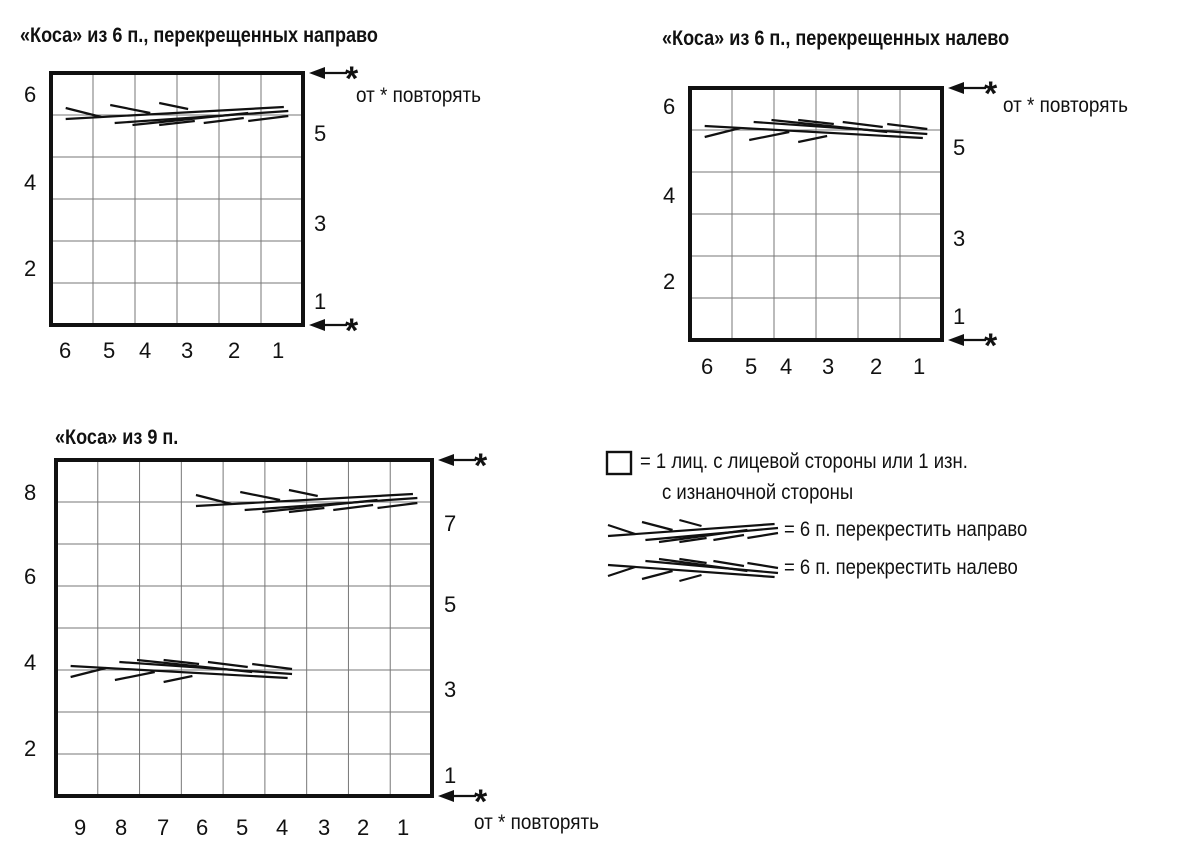 This screenshot has width=1200, height=861. Describe the element at coordinates (959, 147) in the screenshot. I see `chart2-right-row-label: 5` at that location.